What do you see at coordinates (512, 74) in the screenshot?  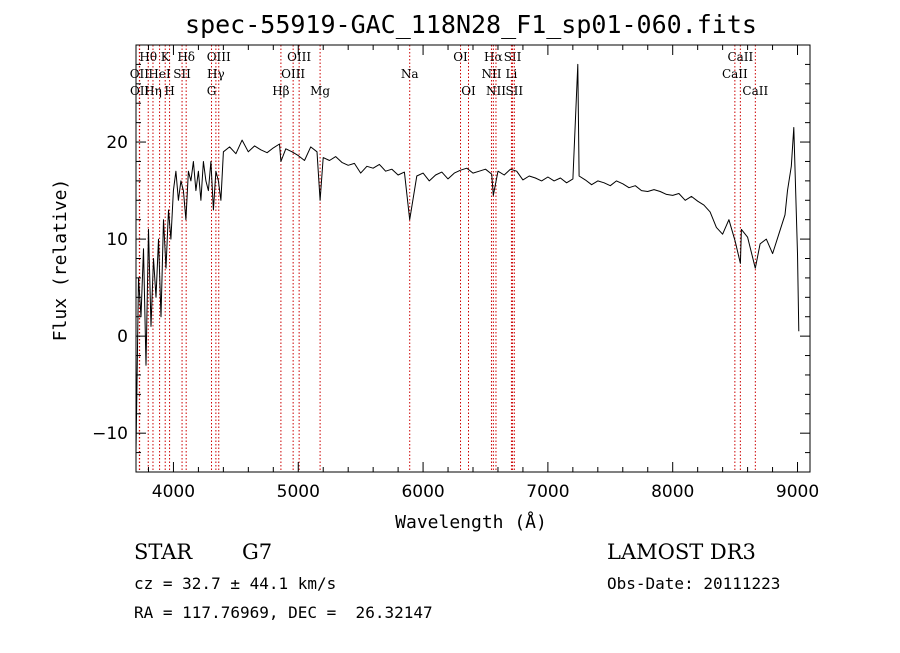 I see `spectral-line-label: Li` at bounding box center [512, 74].